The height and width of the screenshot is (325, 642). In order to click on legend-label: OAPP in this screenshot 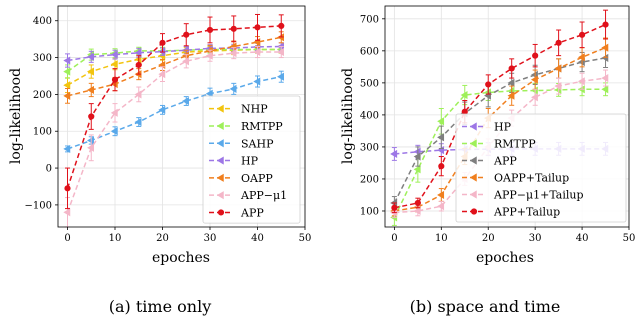, I will do `click(257, 178)`.